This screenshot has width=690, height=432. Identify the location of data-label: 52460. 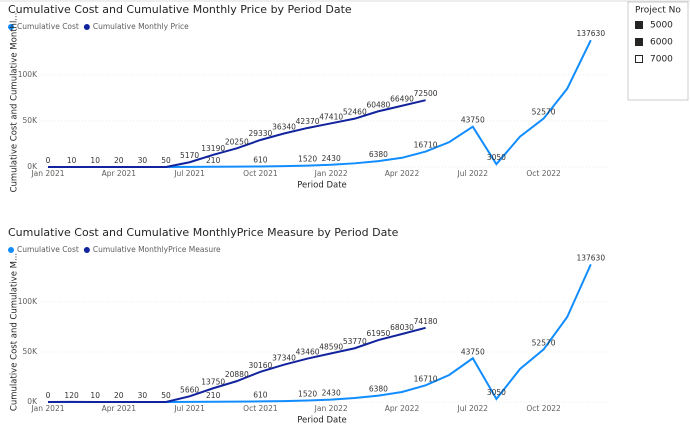
(355, 112).